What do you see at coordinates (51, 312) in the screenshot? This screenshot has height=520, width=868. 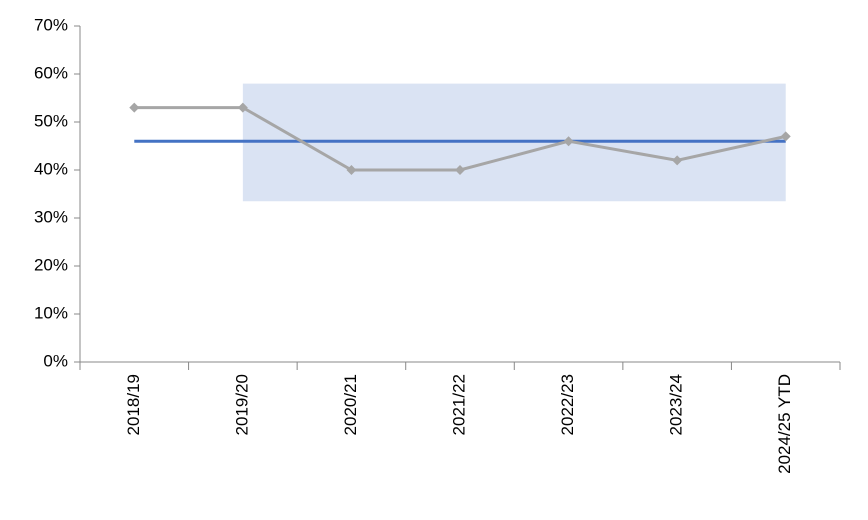 I see `y-tick-label: 10%` at bounding box center [51, 312].